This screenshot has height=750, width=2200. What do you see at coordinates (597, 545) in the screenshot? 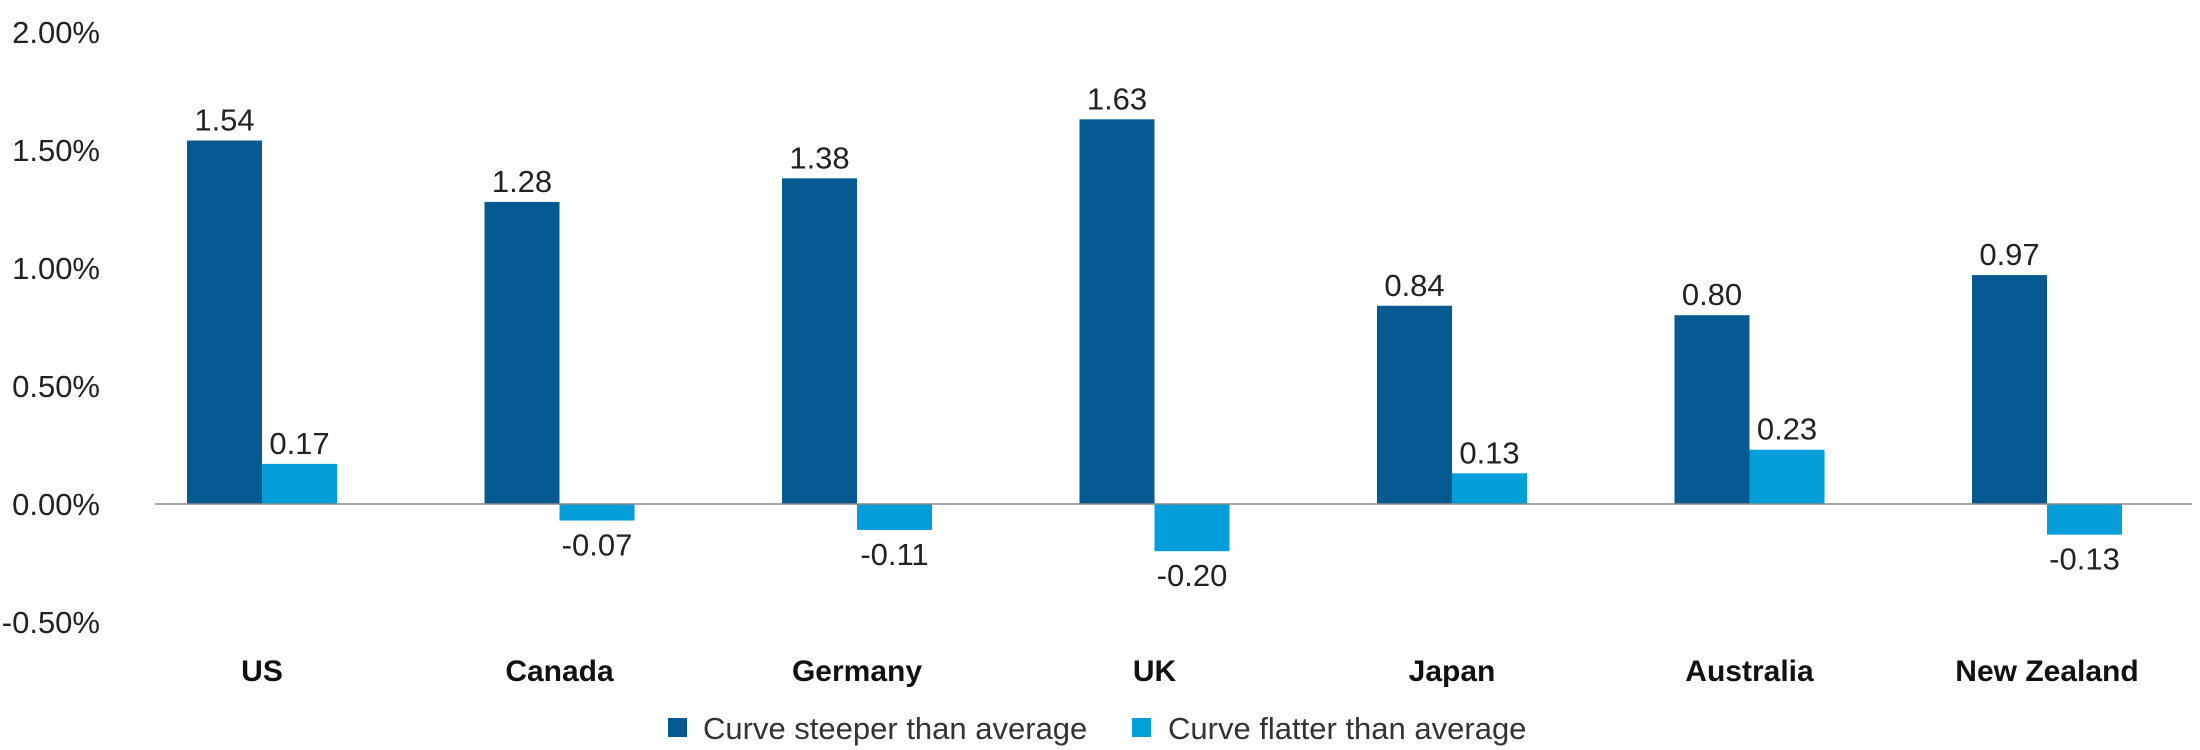
I see `data-label: -0.07` at bounding box center [597, 545].